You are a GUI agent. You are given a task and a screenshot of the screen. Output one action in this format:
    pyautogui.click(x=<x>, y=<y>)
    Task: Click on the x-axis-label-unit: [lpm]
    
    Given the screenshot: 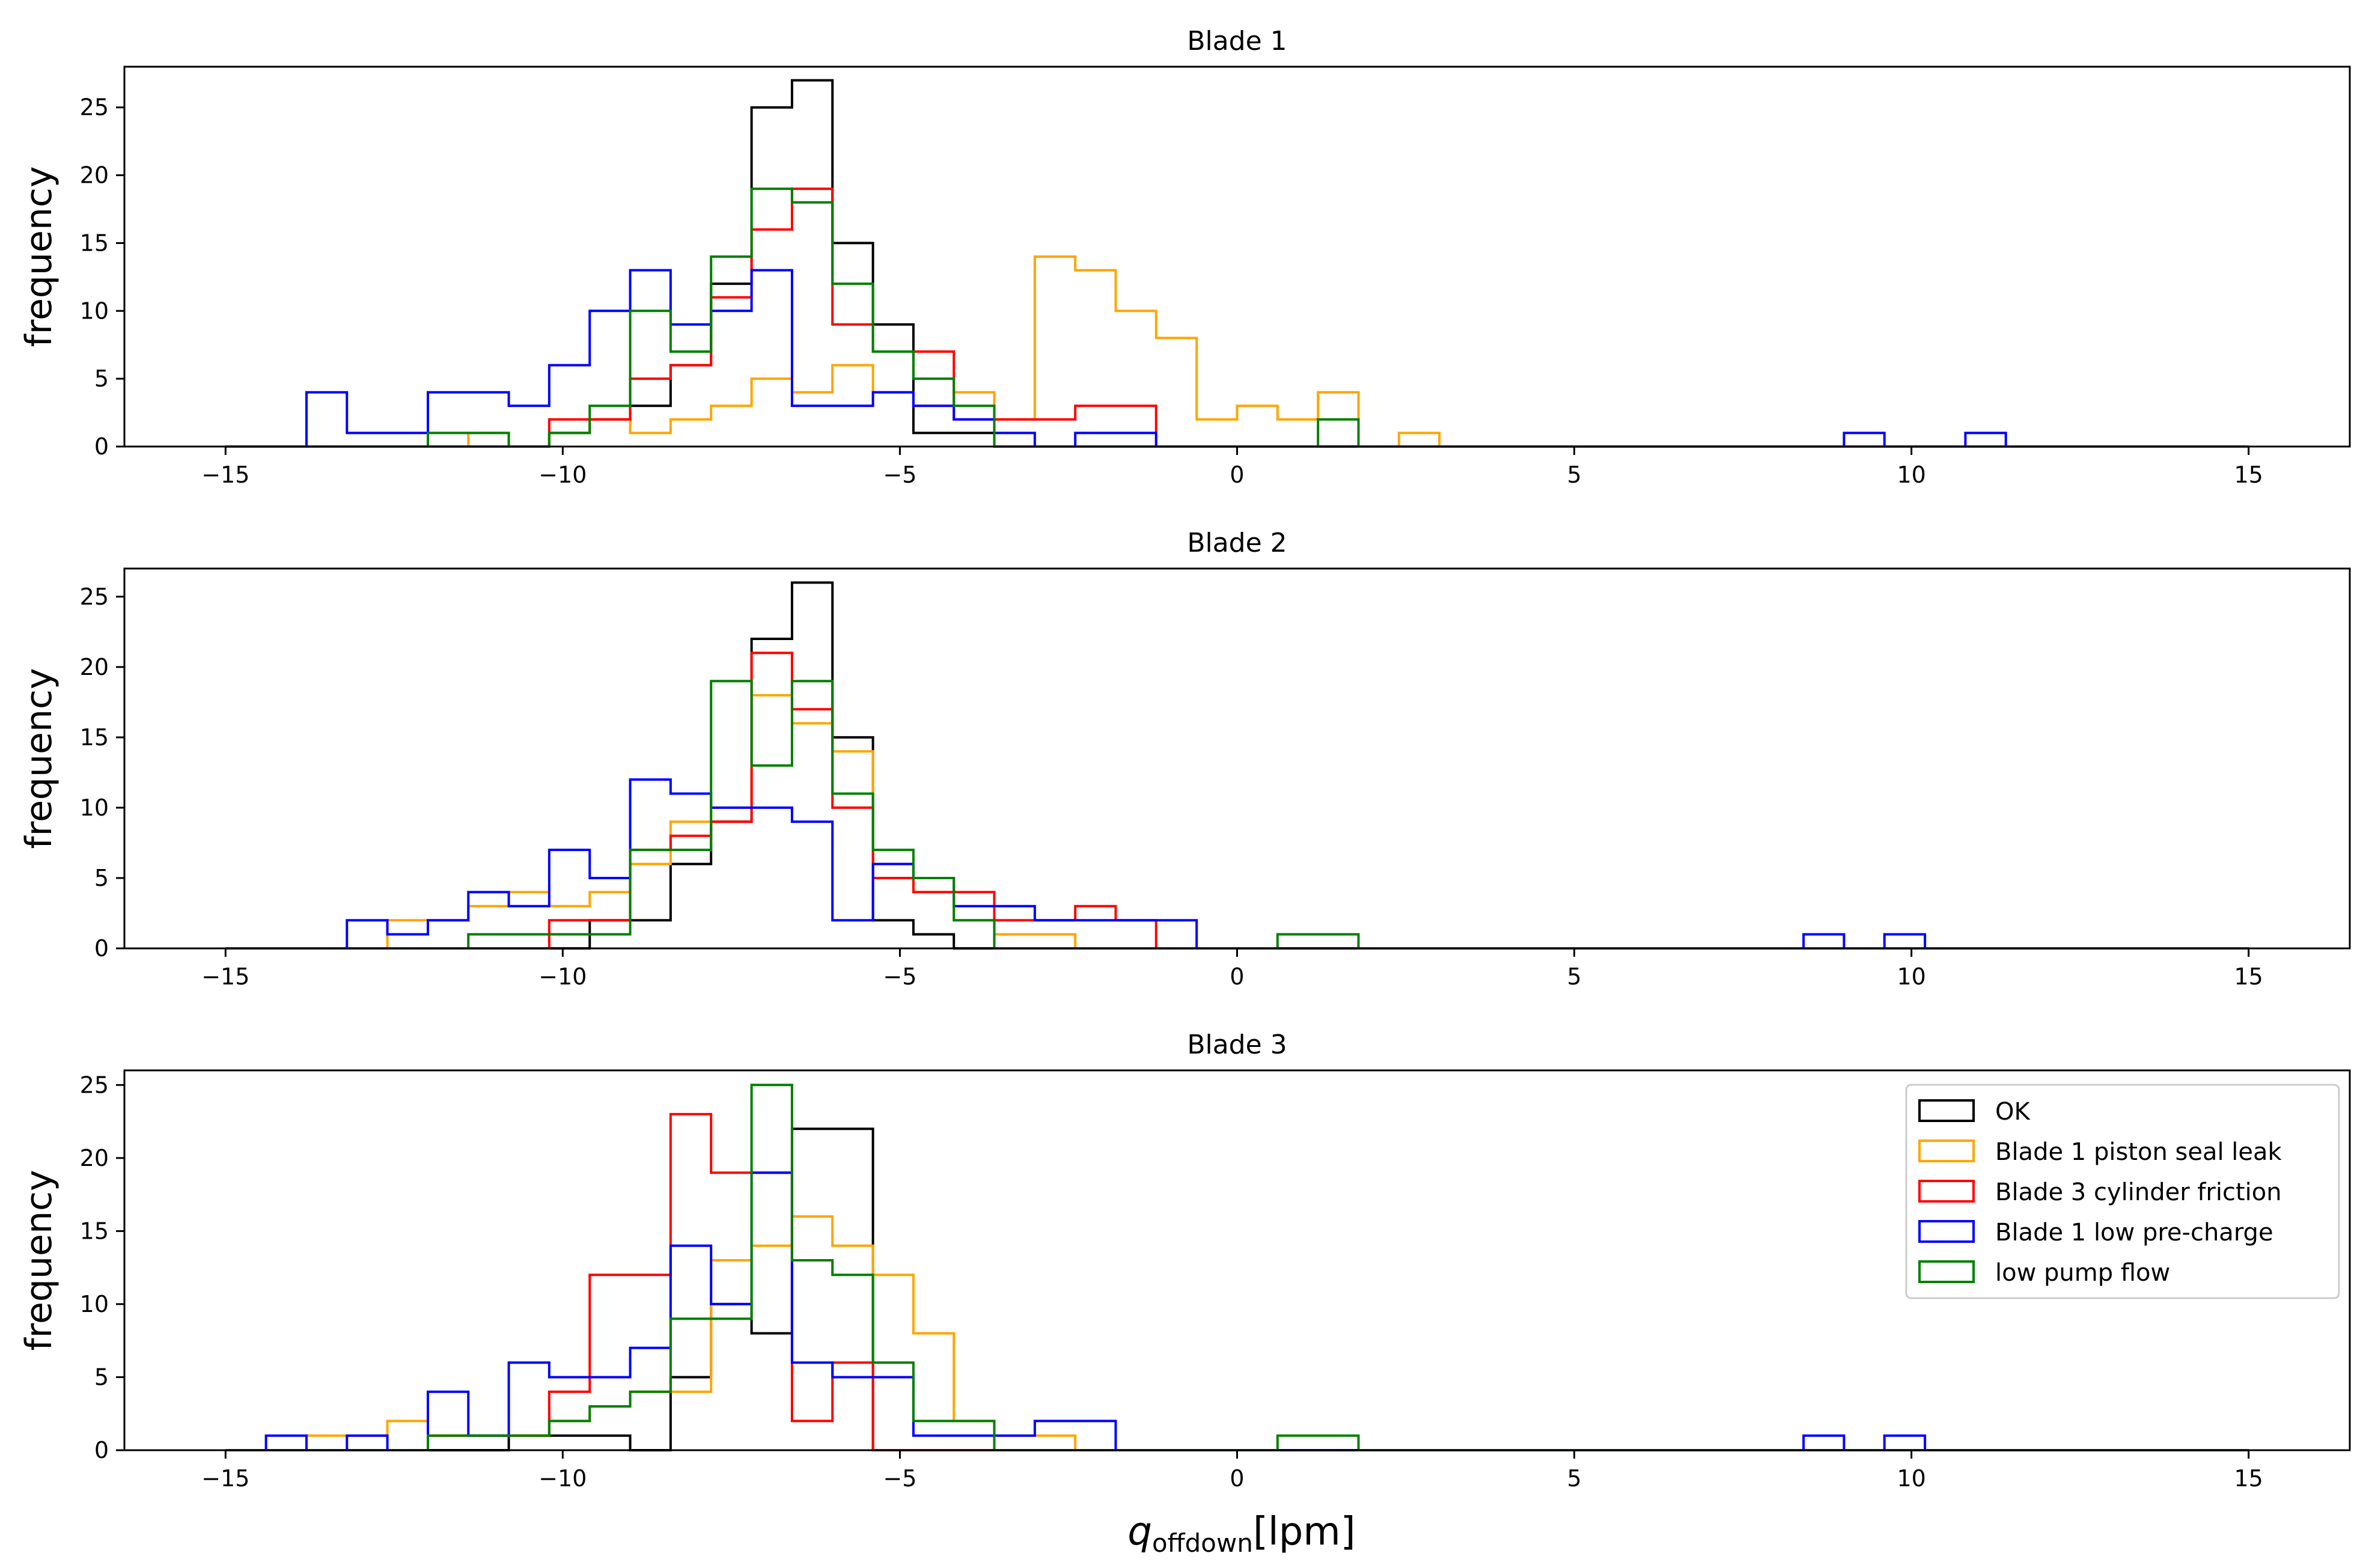 What is the action you would take?
    pyautogui.click(x=1305, y=1532)
    